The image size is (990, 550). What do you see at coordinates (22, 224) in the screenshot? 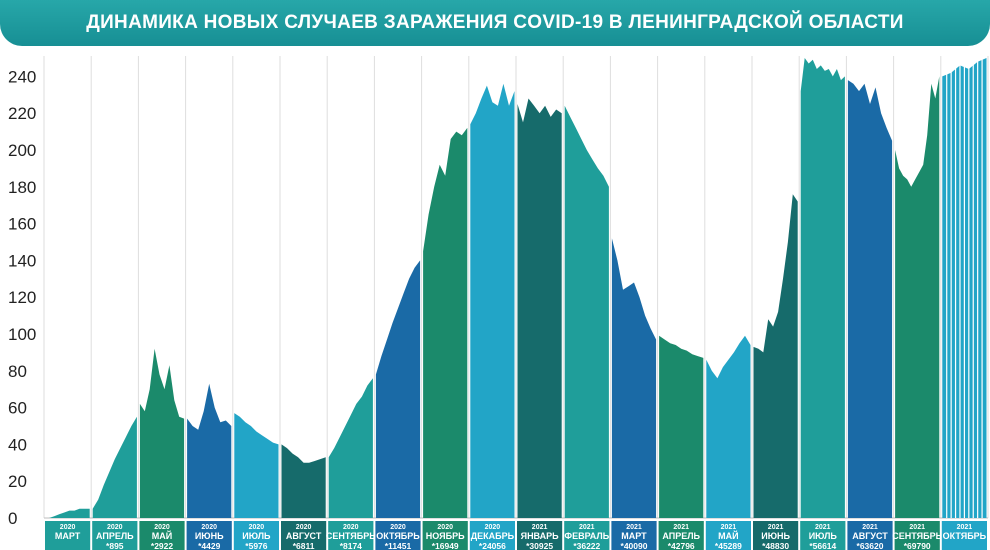
I see `y-tick-label: 160` at bounding box center [22, 224].